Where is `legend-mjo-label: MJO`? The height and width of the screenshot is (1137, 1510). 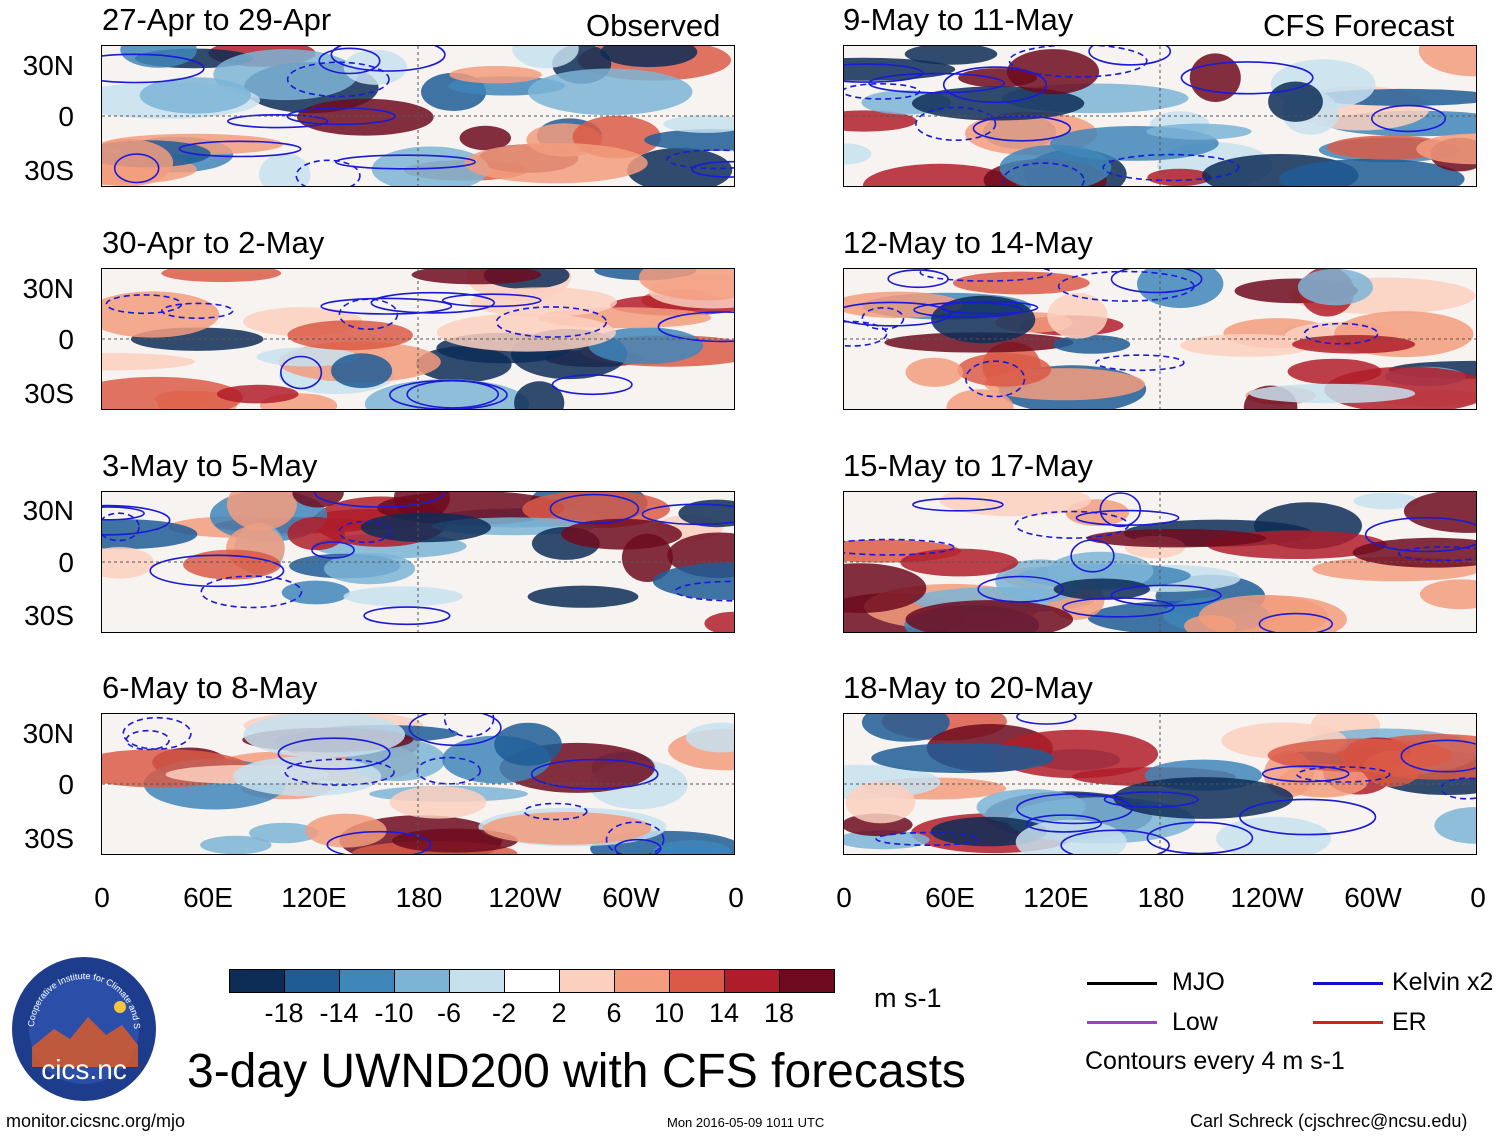 legend-mjo-label: MJO is located at coordinates (1198, 982).